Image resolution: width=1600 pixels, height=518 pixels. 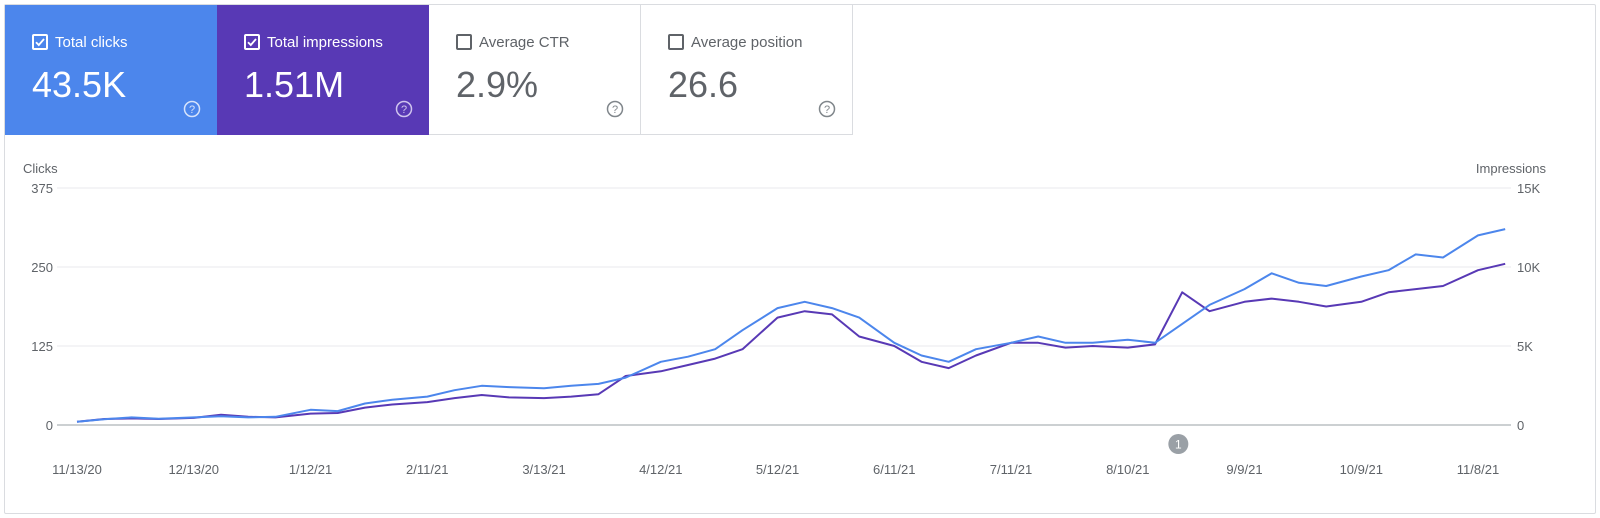 I want to click on x-tick-label: 6/11/21, so click(x=894, y=469).